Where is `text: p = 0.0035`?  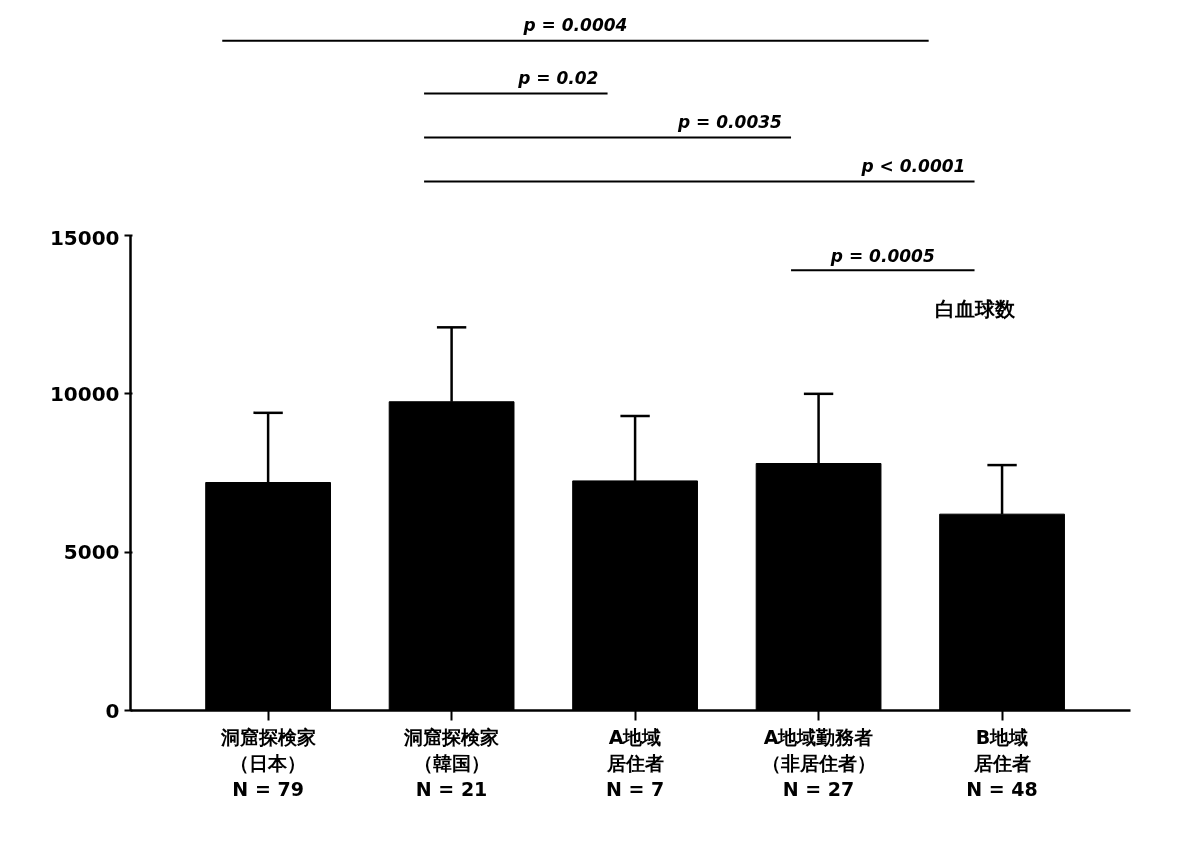 text: p = 0.0035 is located at coordinates (729, 122).